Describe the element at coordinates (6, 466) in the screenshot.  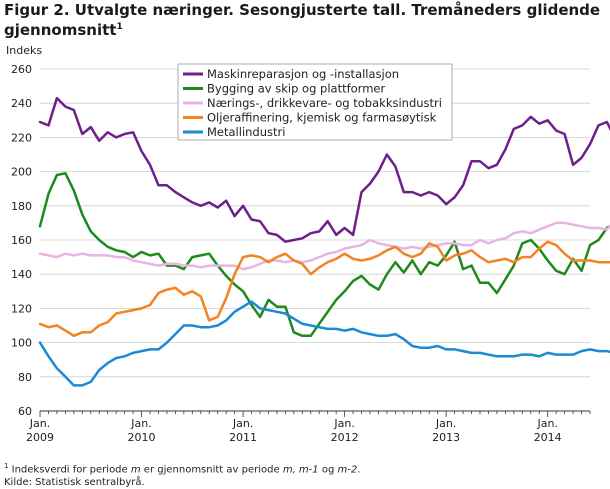
I see `footnote-mark: 1` at that location.